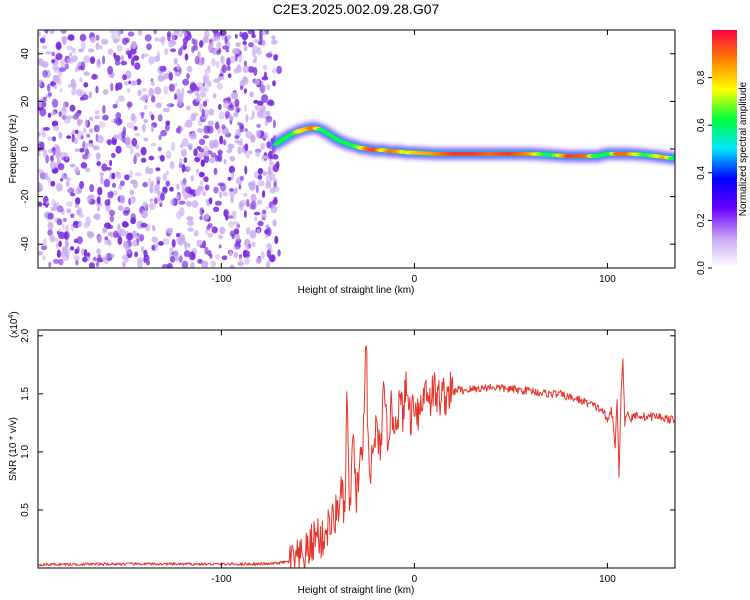  I want to click on y-tick-label: -20, so click(25, 196).